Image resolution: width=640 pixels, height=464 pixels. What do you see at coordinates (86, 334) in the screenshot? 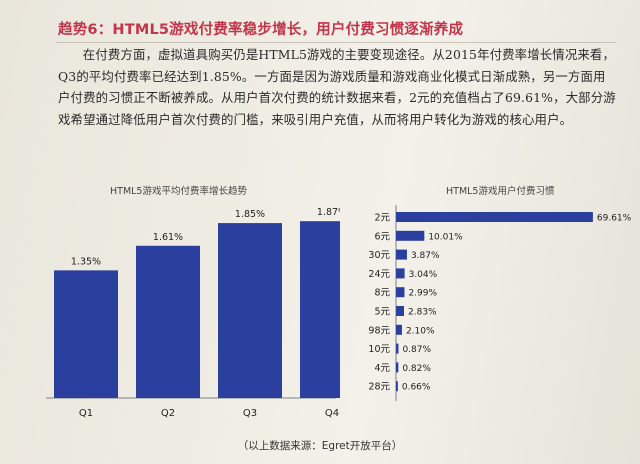
I see `bar-q1` at bounding box center [86, 334].